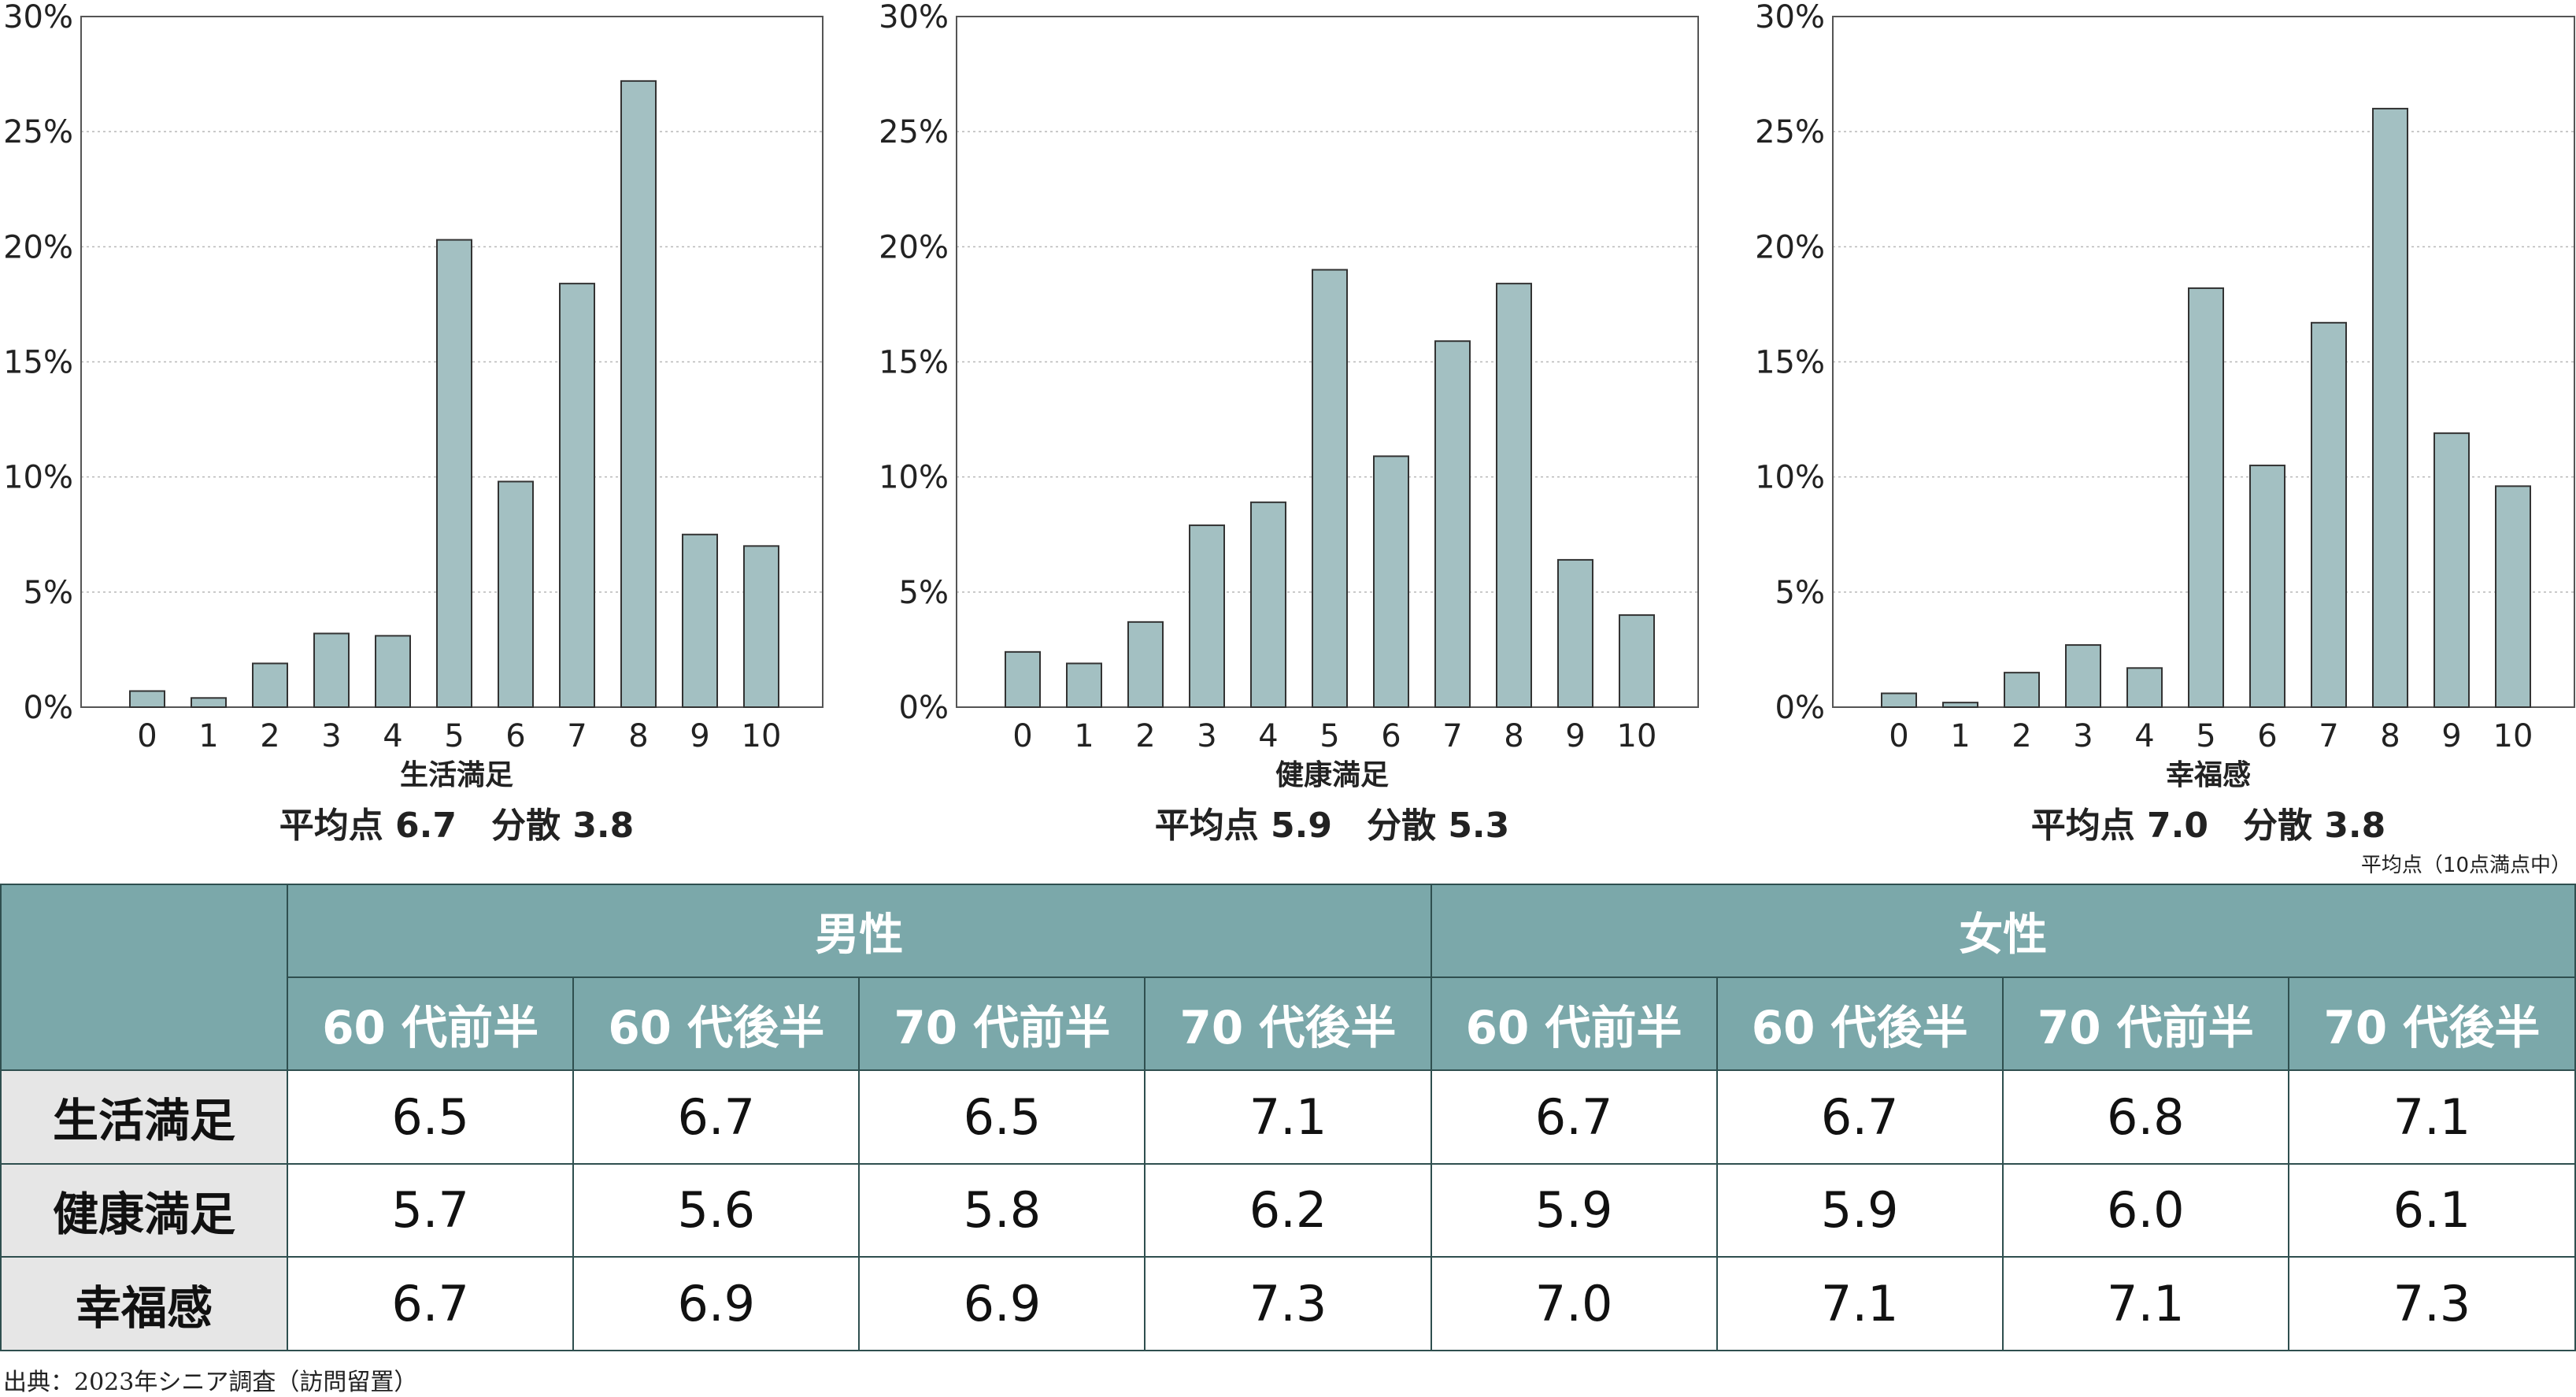 This screenshot has height=1397, width=2576. I want to click on table-cell: 7.0, so click(1574, 1303).